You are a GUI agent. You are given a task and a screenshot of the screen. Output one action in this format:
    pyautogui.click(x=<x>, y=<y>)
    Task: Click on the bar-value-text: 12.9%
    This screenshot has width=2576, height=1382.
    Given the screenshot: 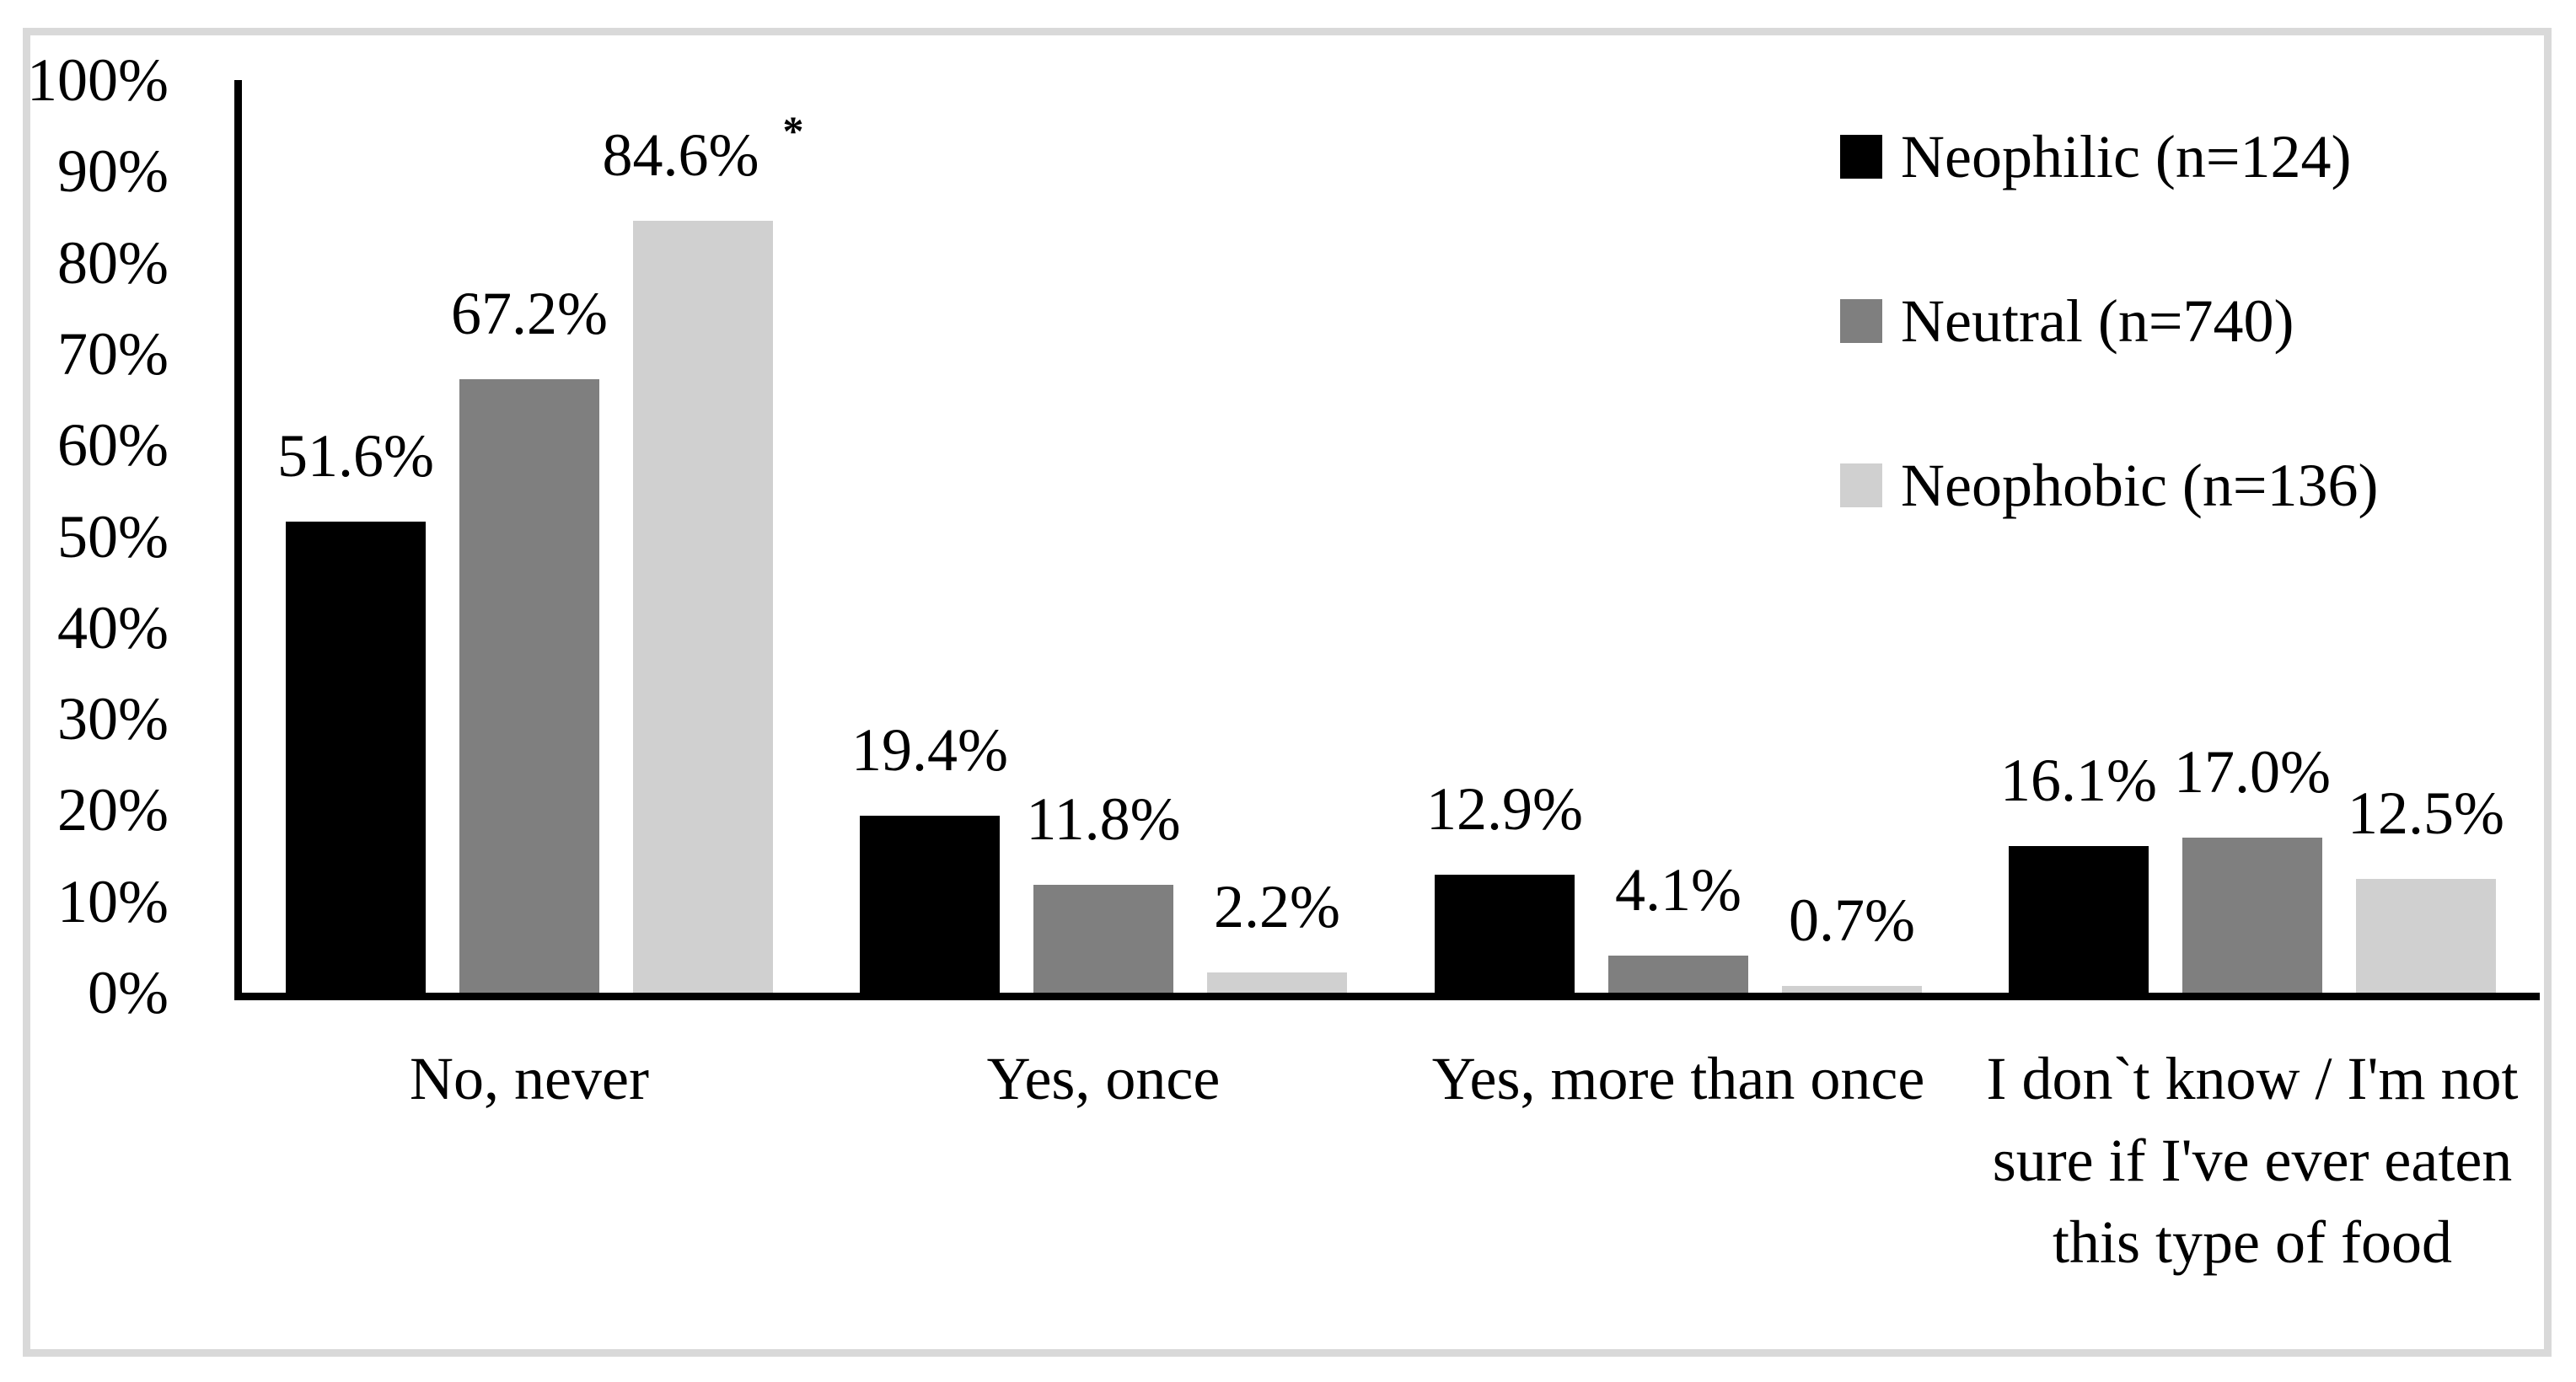 What is the action you would take?
    pyautogui.click(x=1504, y=809)
    